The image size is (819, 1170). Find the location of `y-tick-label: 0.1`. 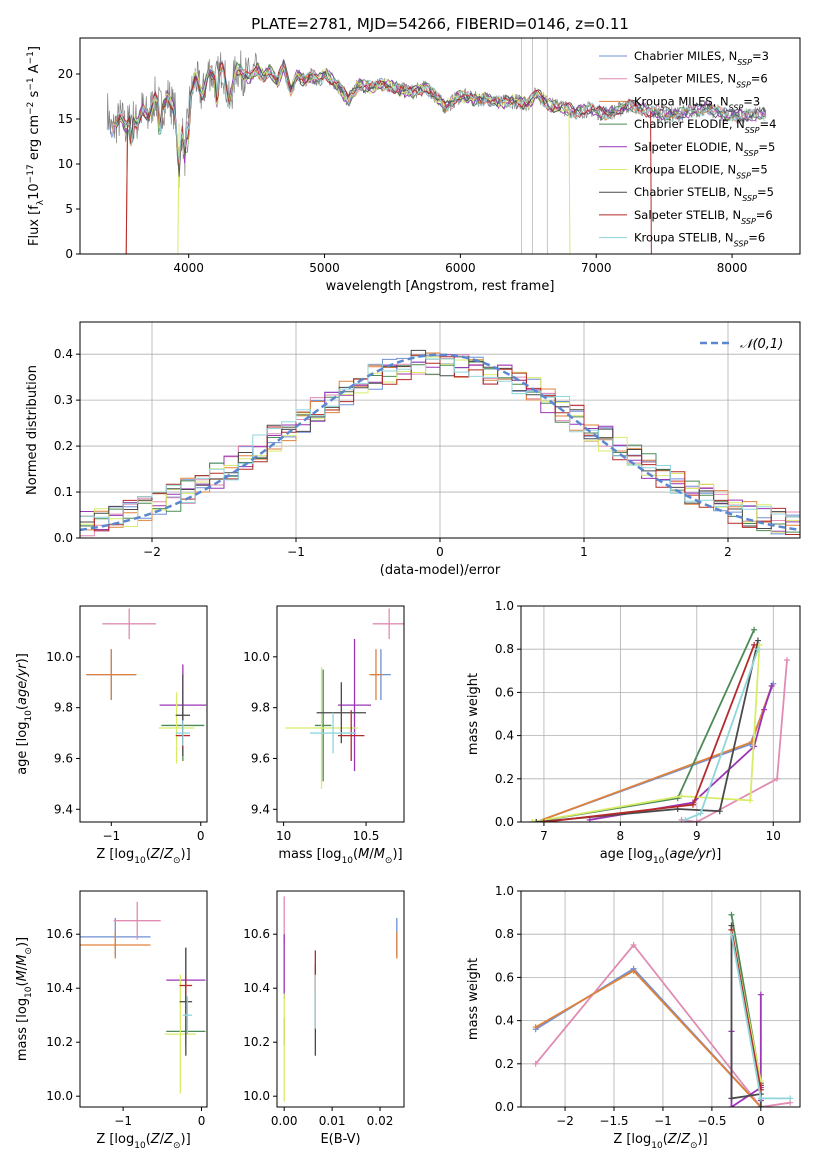

y-tick-label: 0.1 is located at coordinates (63, 492).